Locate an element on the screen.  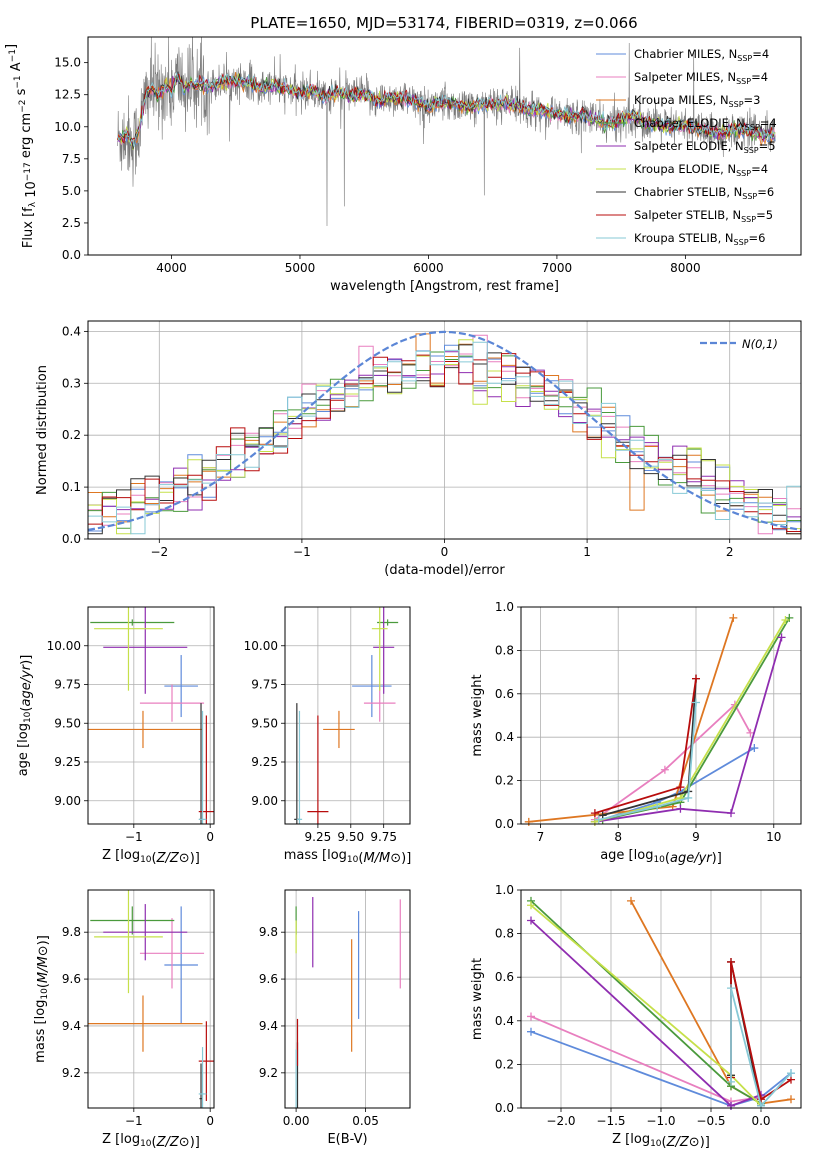
x-tick-label: 1 is located at coordinates (587, 552).